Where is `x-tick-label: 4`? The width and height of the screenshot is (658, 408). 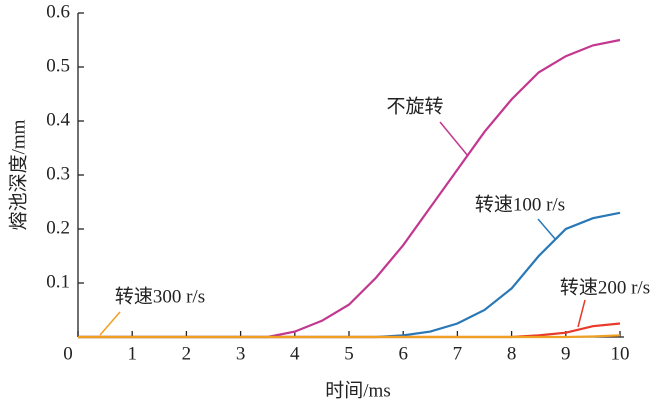
x-tick-label: 4 is located at coordinates (295, 353).